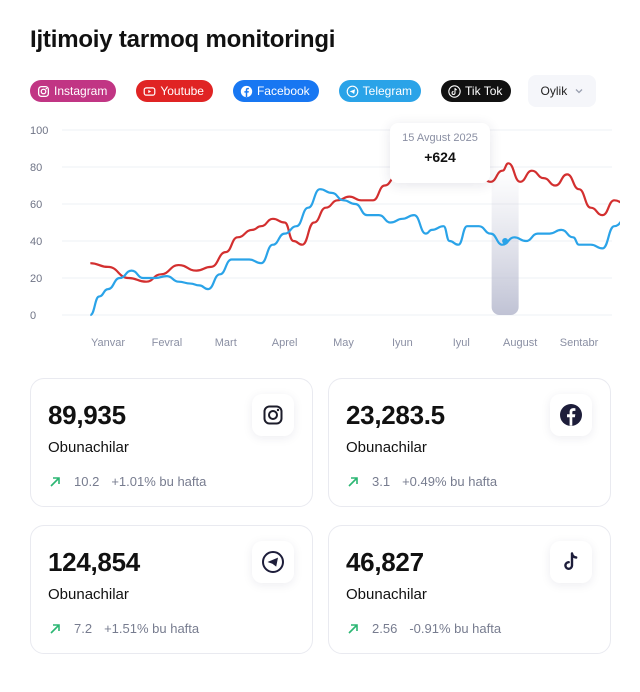 The width and height of the screenshot is (640, 692). Describe the element at coordinates (285, 343) in the screenshot. I see `x-tick-label: Aprel` at that location.